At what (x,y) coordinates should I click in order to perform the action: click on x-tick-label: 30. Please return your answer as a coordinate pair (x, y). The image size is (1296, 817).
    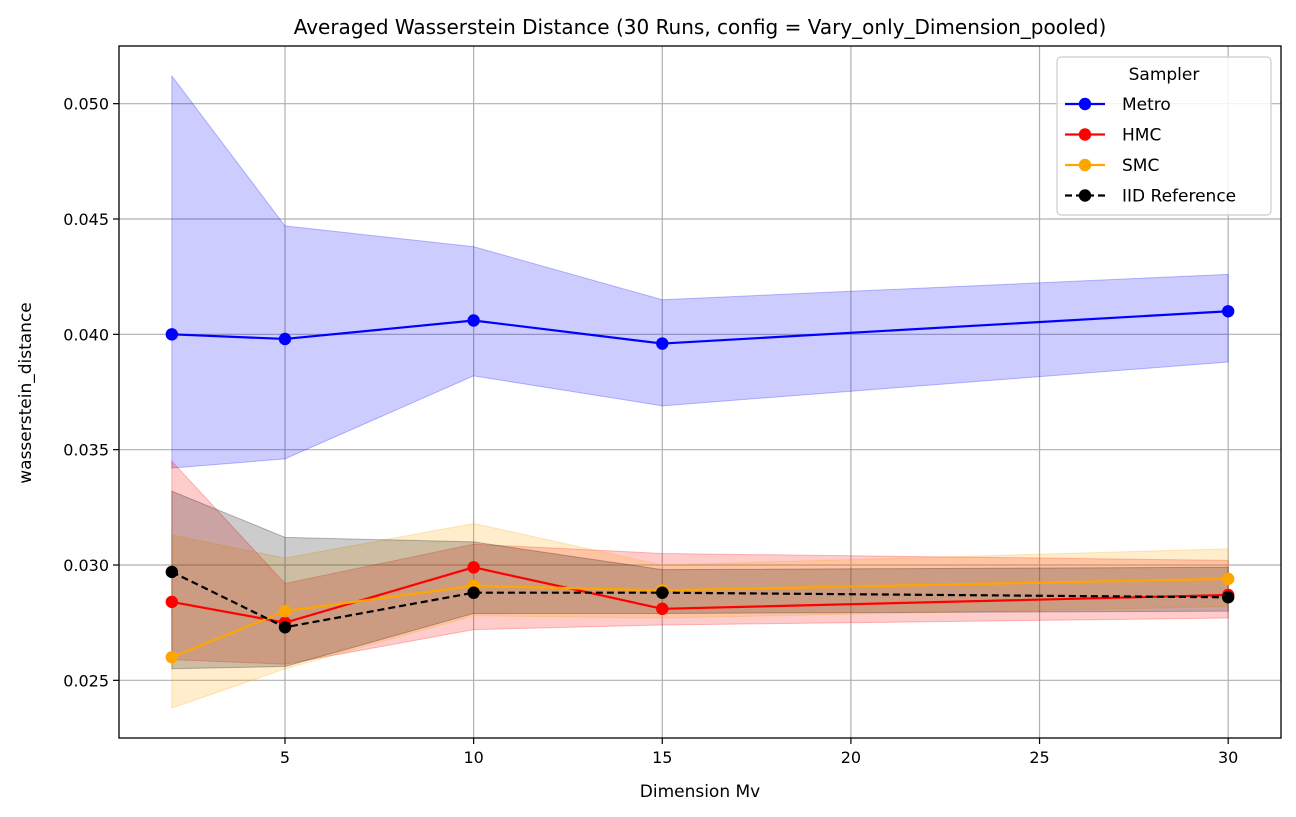
    Looking at the image, I should click on (1228, 757).